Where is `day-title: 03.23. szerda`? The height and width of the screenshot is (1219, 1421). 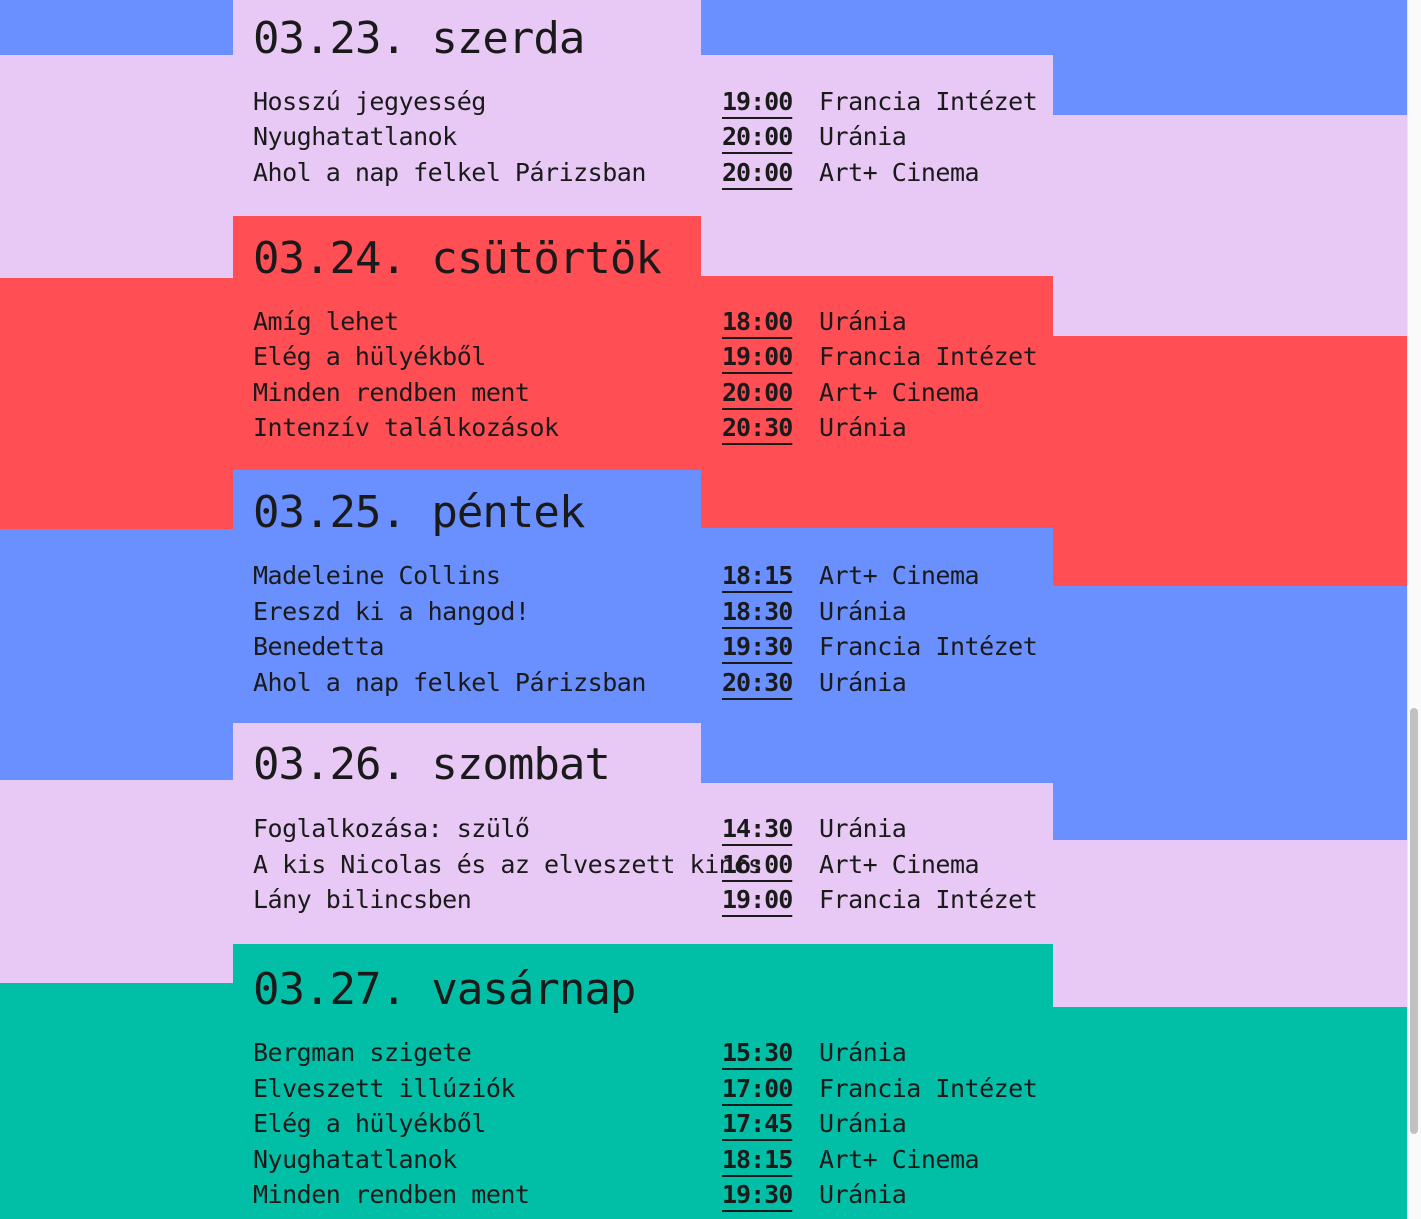
day-title: 03.23. szerda is located at coordinates (419, 38).